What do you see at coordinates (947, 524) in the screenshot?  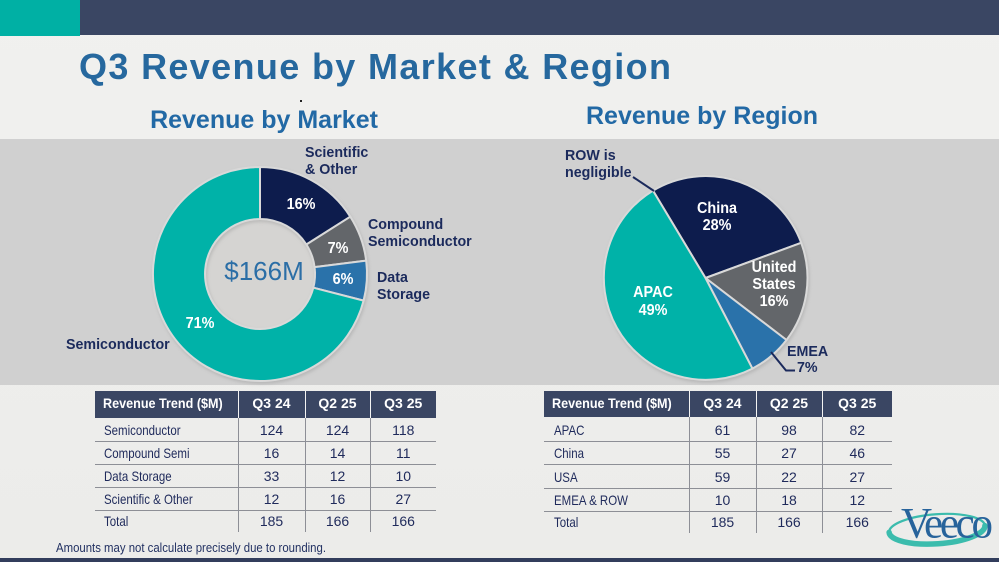 I see `svg-text: Veeco` at bounding box center [947, 524].